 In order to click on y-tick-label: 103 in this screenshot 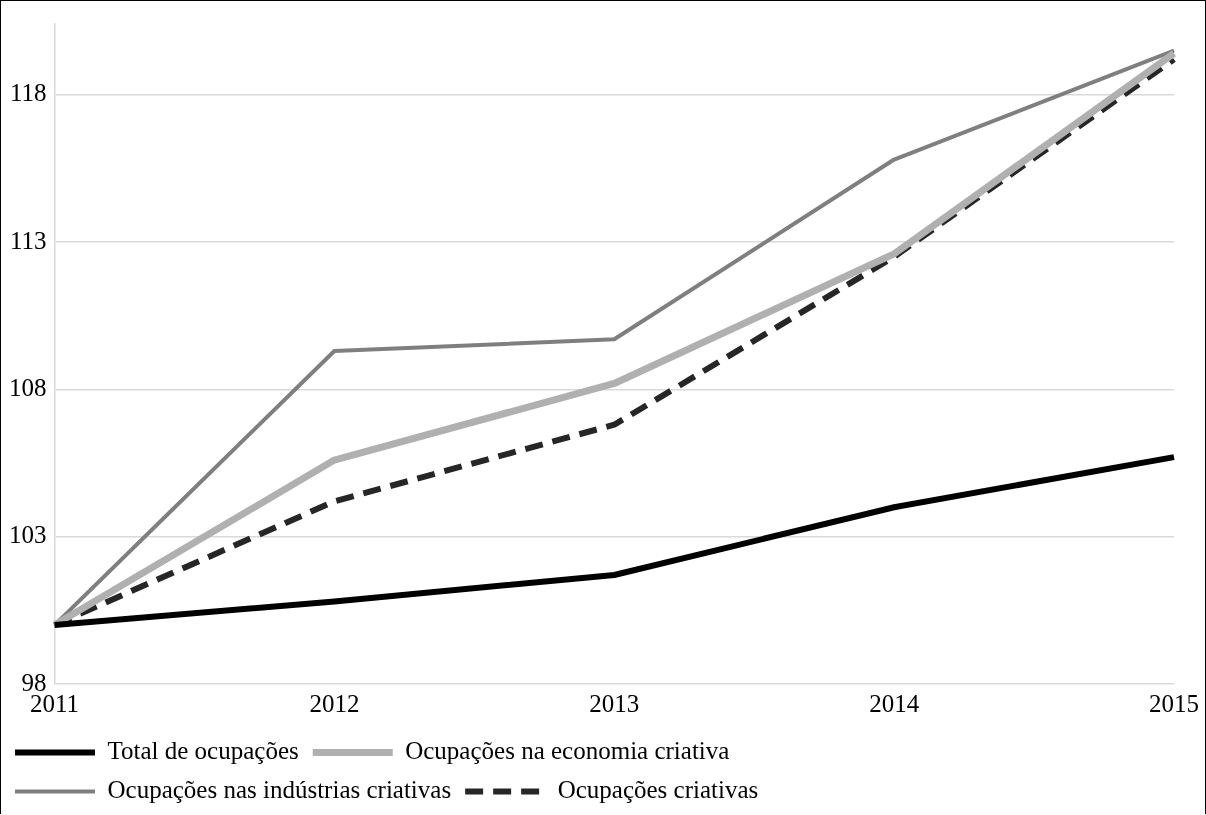, I will do `click(28, 535)`.